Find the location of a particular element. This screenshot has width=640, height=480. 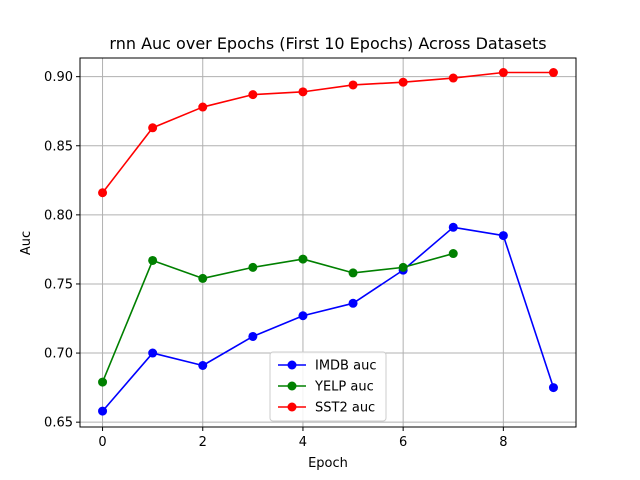

legend-label: IMDB auc is located at coordinates (345, 366).